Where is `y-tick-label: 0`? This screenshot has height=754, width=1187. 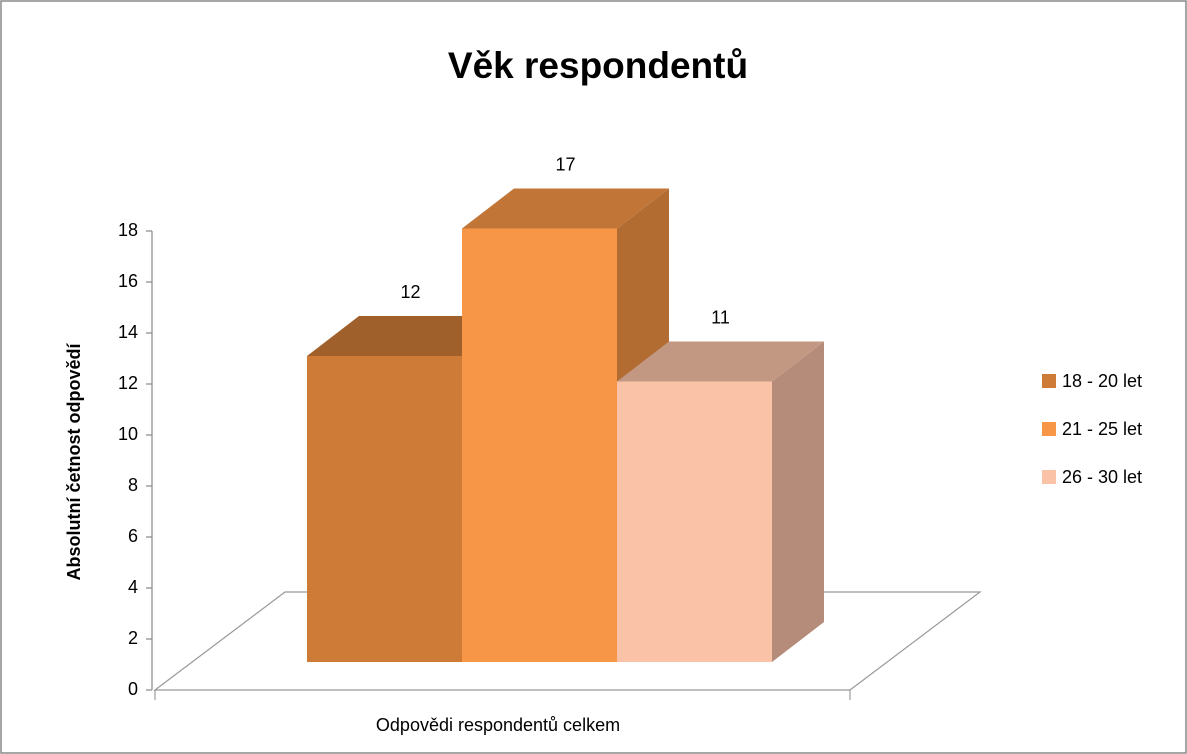
y-tick-label: 0 is located at coordinates (133, 689).